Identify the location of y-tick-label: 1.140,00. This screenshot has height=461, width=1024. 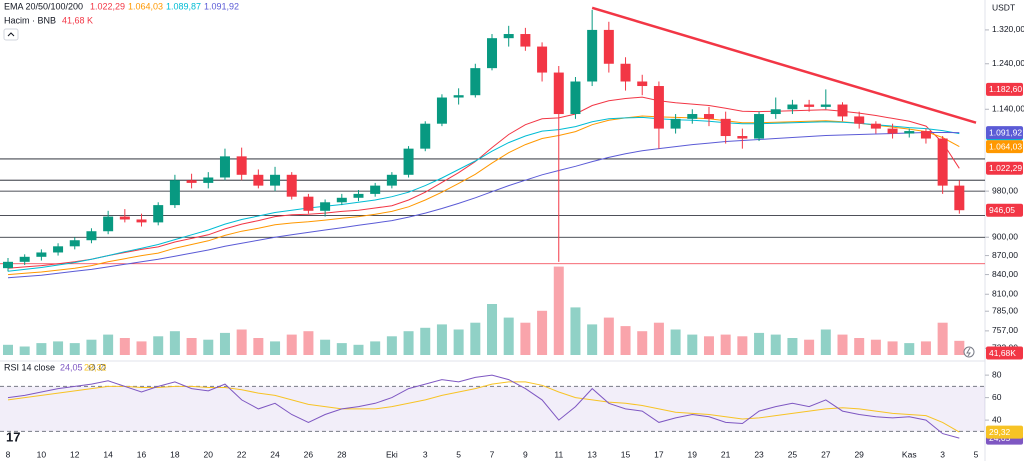
(1008, 109).